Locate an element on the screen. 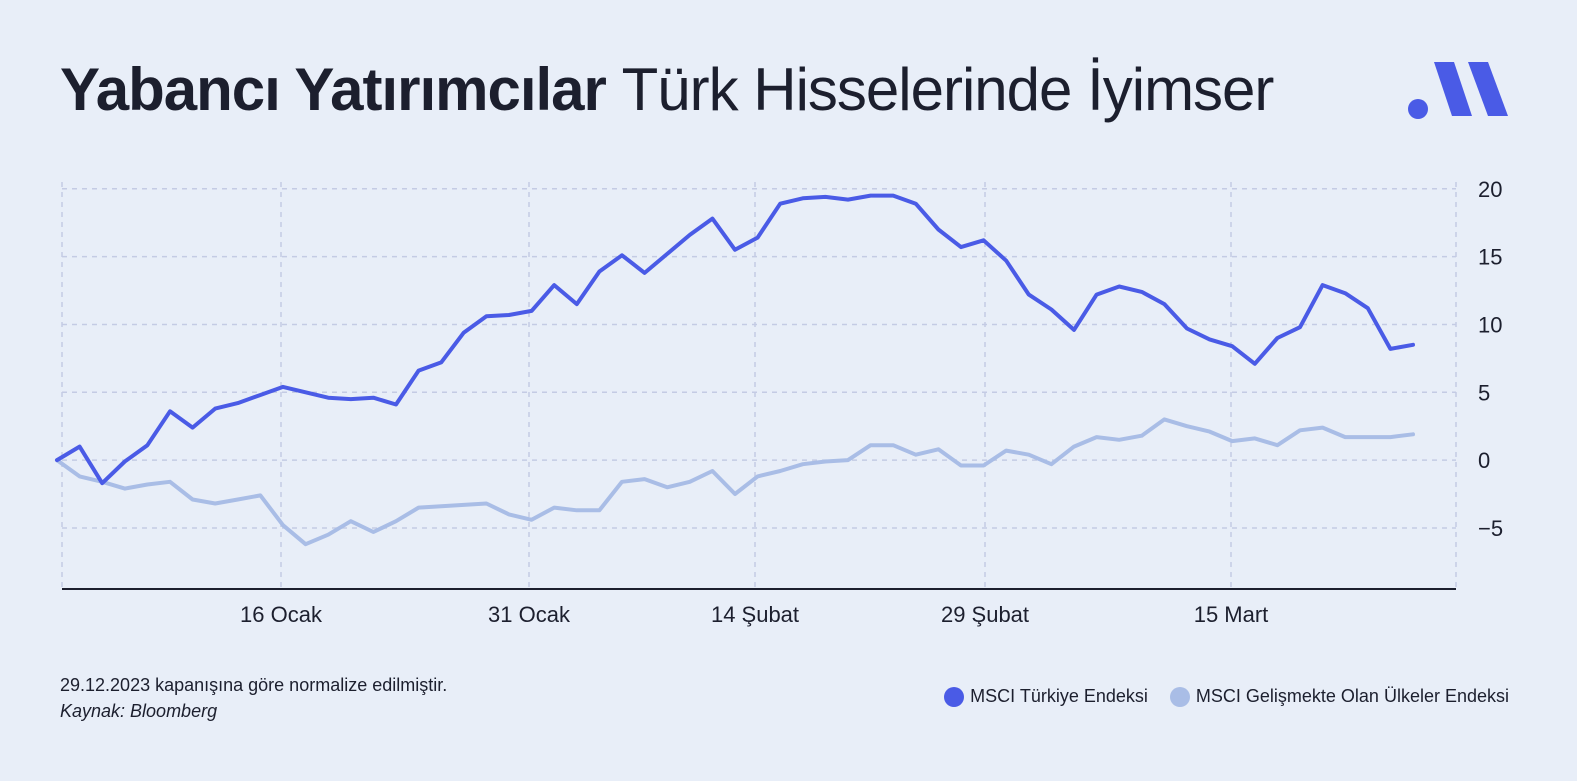 The image size is (1577, 781). legend-marker-emerging is located at coordinates (1179, 696).